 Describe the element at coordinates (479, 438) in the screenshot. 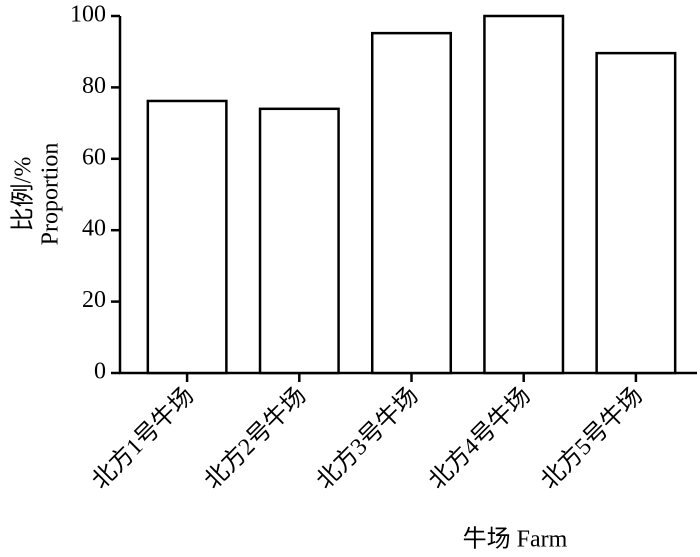

I see `x-tick-label: 北方4号牛场` at that location.